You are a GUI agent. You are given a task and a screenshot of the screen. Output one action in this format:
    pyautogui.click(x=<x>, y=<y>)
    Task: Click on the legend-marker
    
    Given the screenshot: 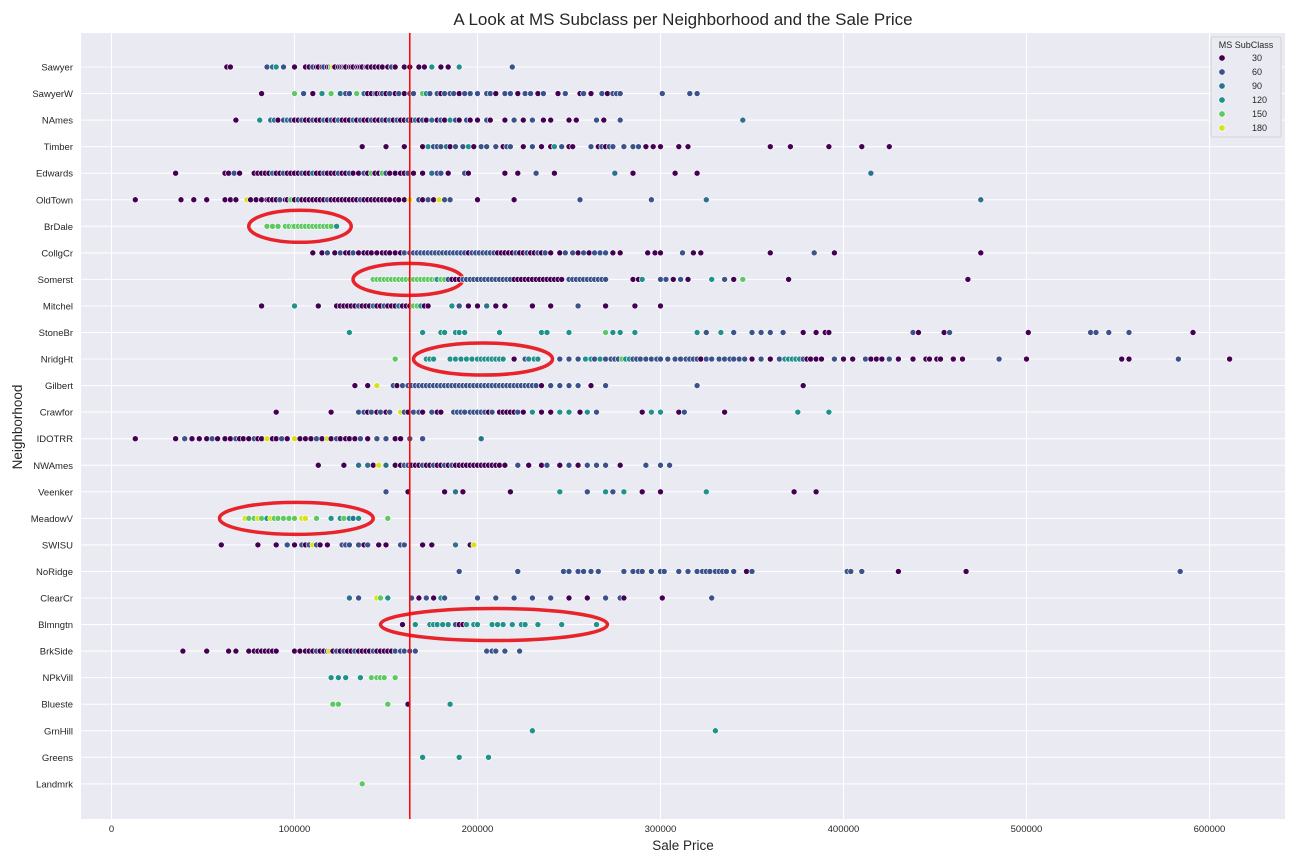 What is the action you would take?
    pyautogui.click(x=1222, y=58)
    